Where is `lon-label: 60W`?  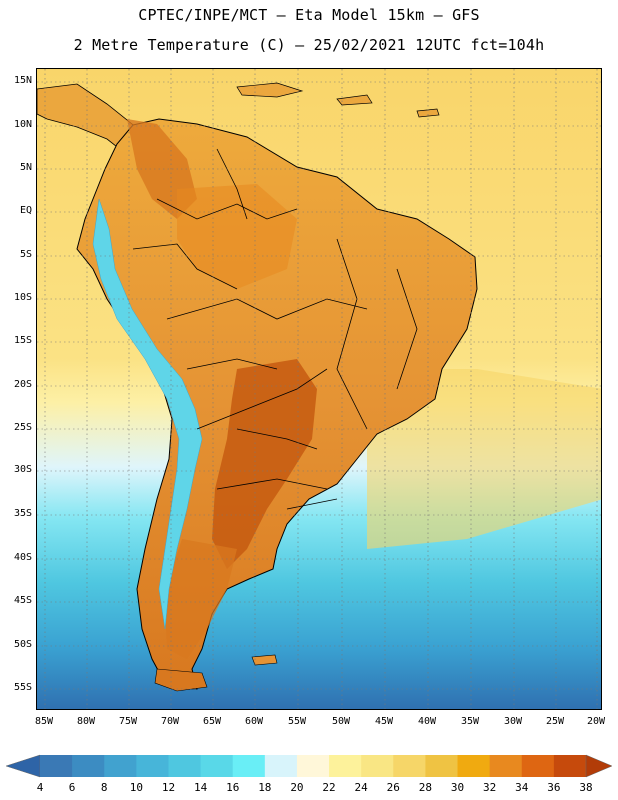
lon-label: 60W is located at coordinates (254, 721).